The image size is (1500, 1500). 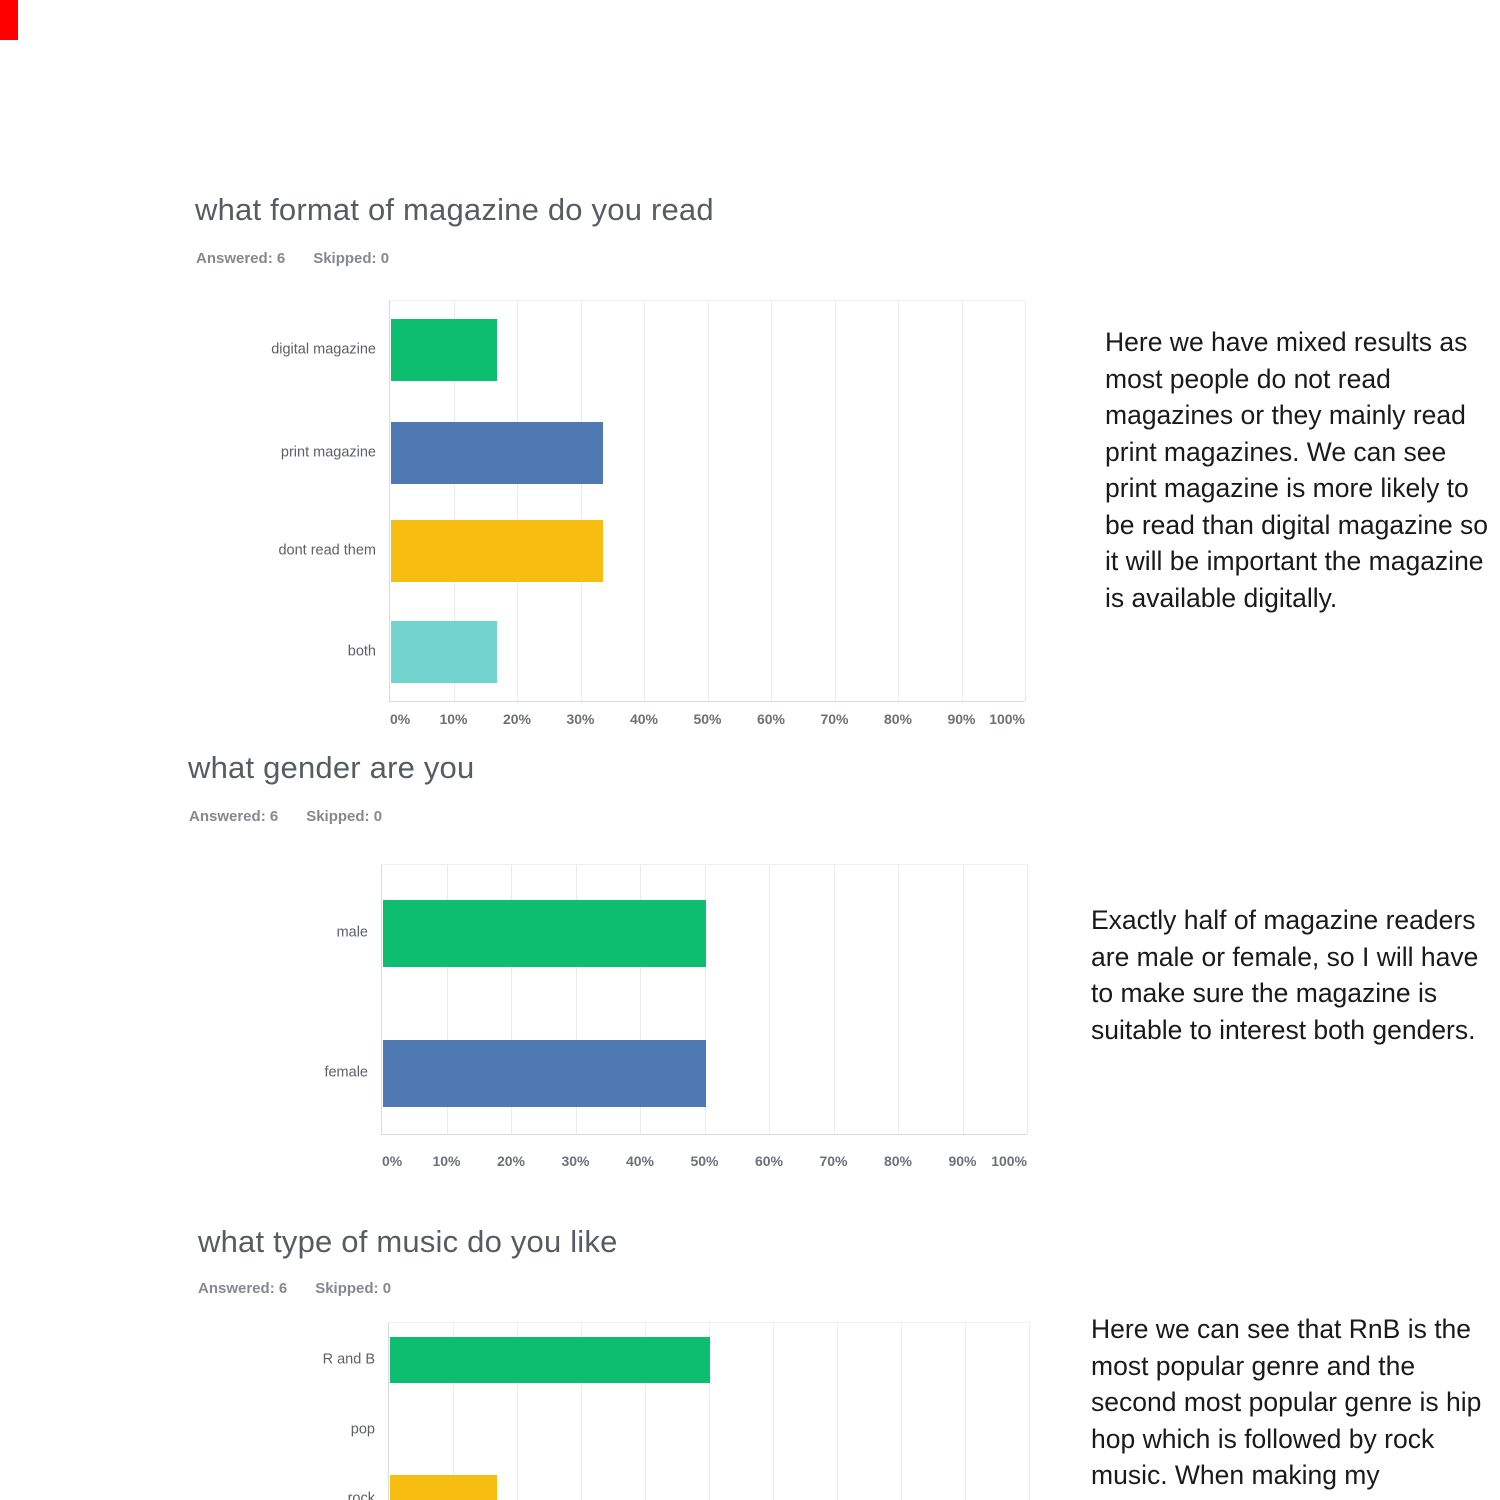 What do you see at coordinates (346, 1072) in the screenshot?
I see `category-label: female` at bounding box center [346, 1072].